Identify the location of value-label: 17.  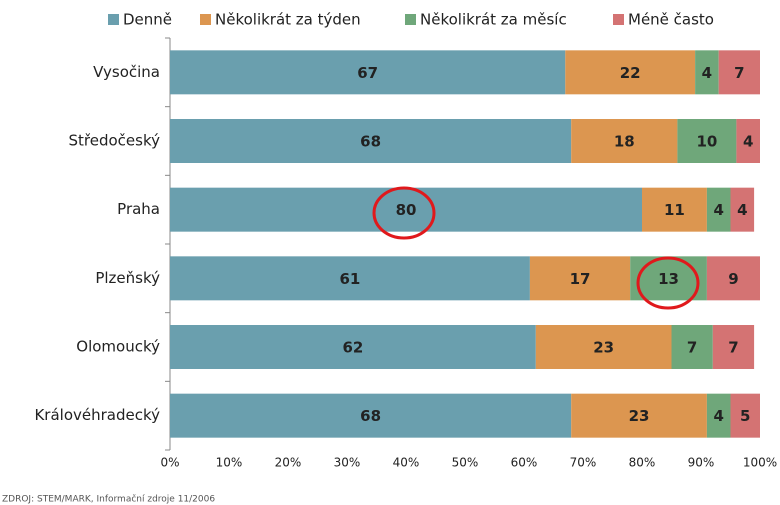
(580, 279).